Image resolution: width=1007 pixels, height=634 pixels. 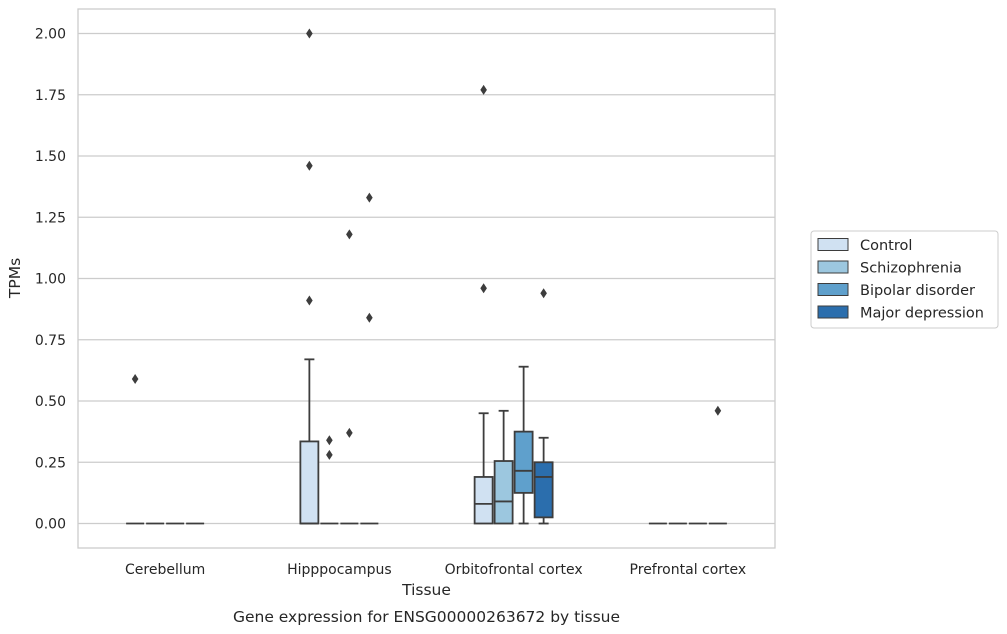 I want to click on box-schizophrenia, so click(x=503, y=467).